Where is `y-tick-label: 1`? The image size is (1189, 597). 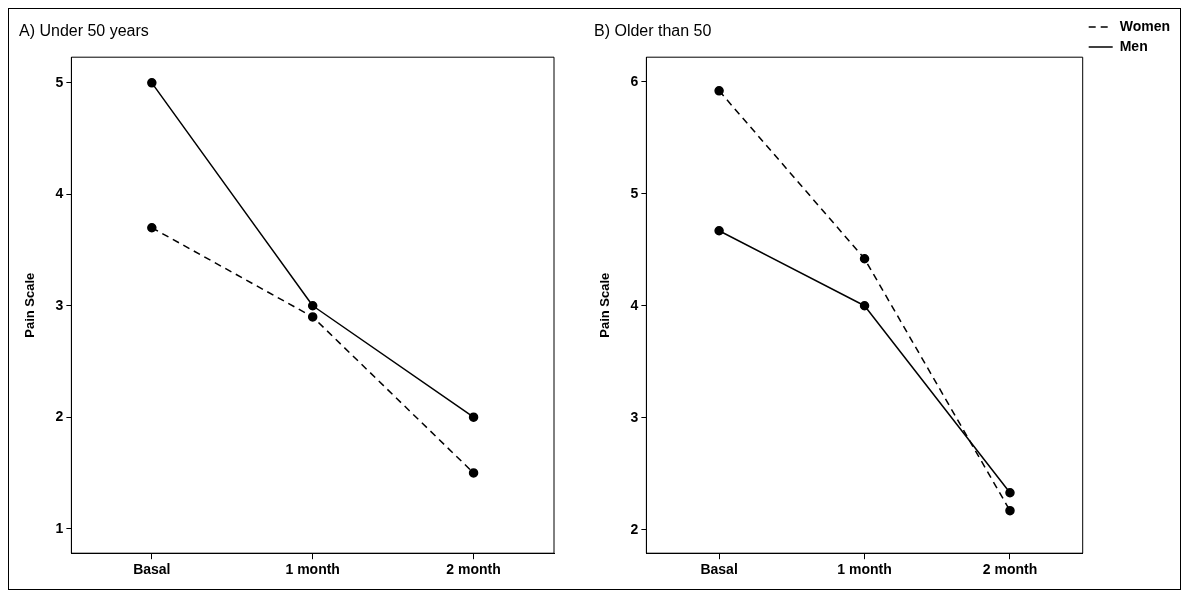
y-tick-label: 1 is located at coordinates (59, 527).